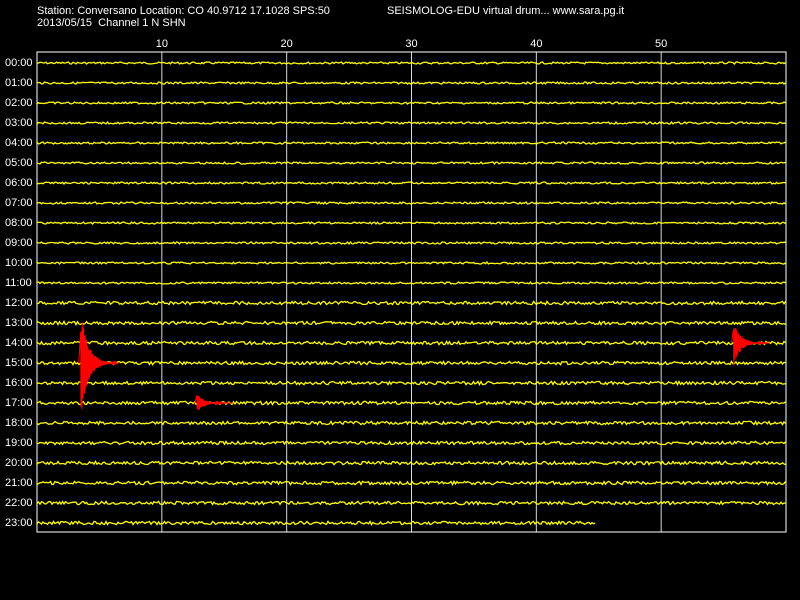 This screenshot has height=600, width=800. Describe the element at coordinates (536, 44) in the screenshot. I see `minute-tick-label: 40` at that location.